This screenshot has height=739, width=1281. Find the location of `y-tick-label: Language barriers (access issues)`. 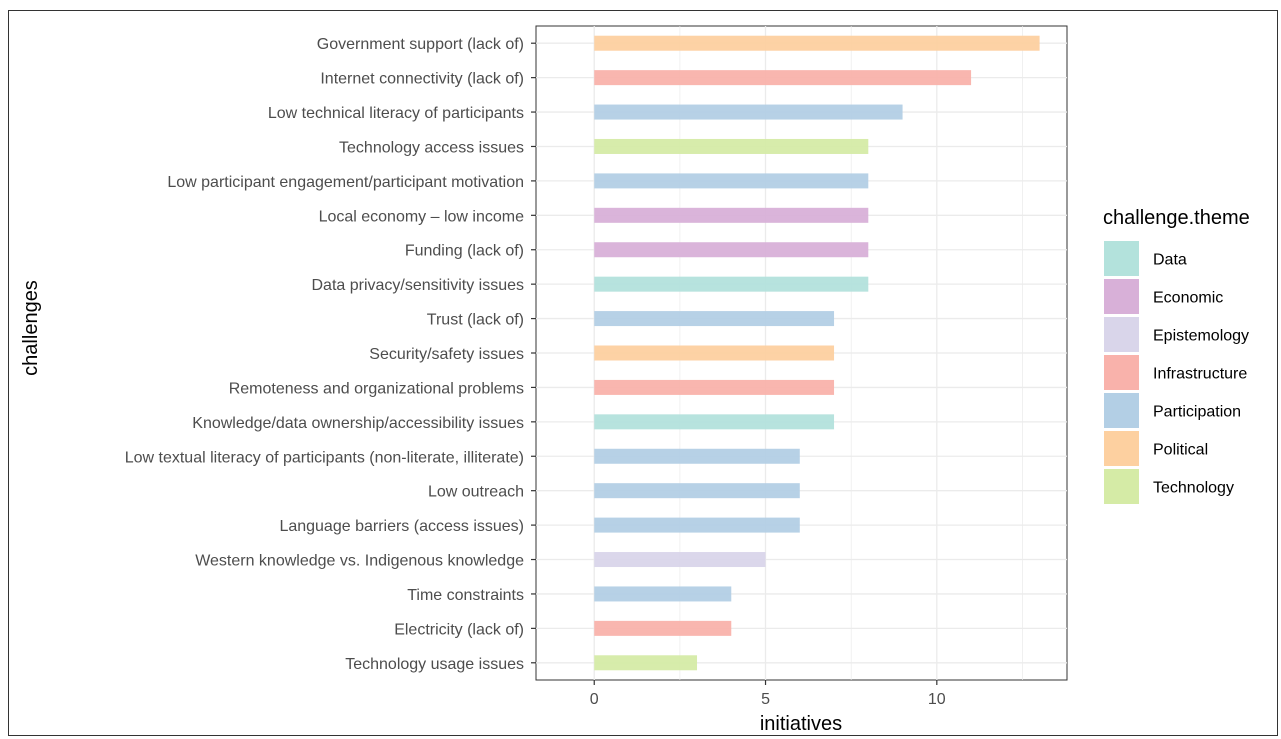

y-tick-label: Language barriers (access issues) is located at coordinates (401, 526).